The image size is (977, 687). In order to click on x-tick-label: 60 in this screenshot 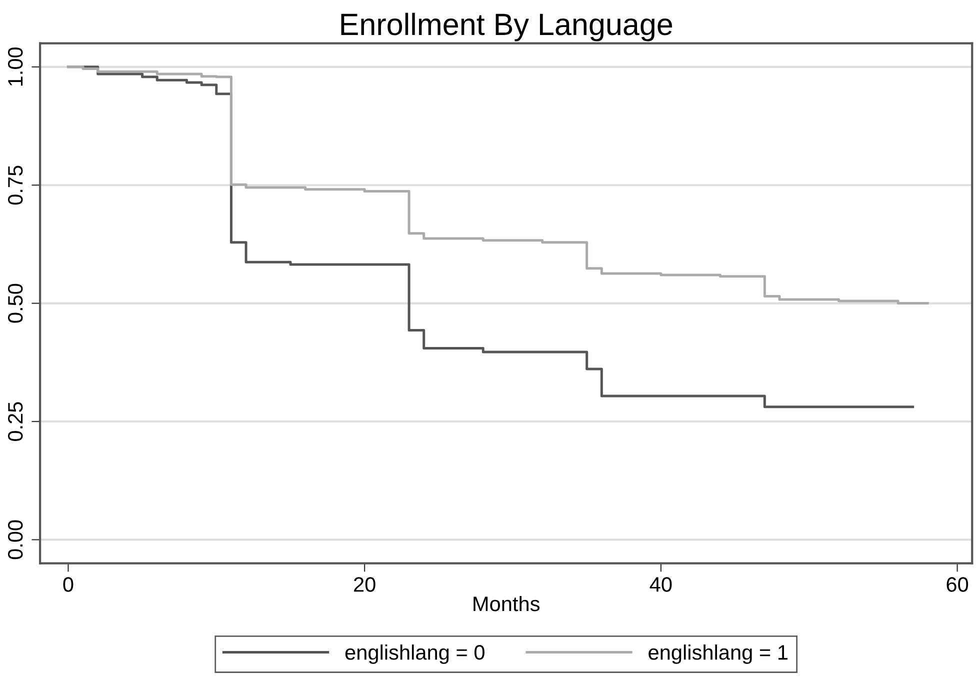, I will do `click(957, 584)`.